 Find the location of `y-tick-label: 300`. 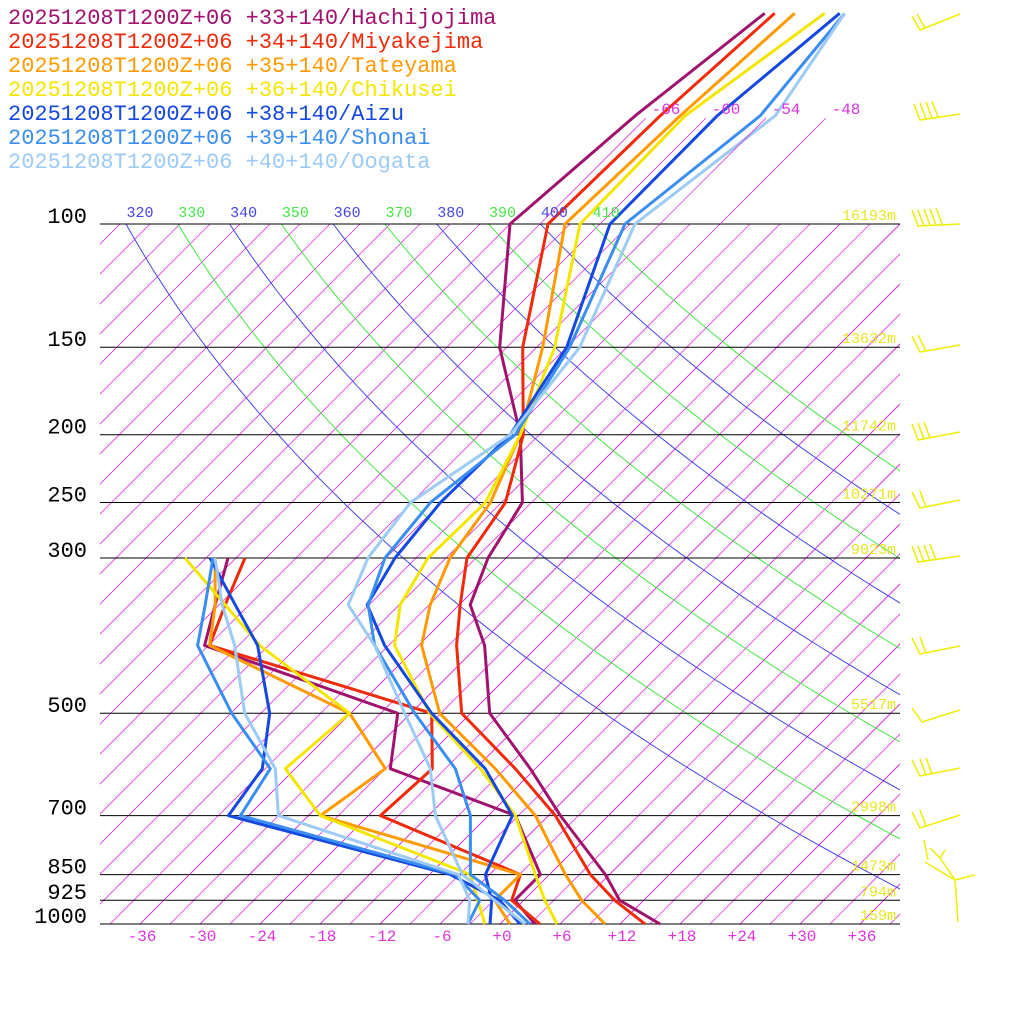

y-tick-label: 300 is located at coordinates (67, 551).